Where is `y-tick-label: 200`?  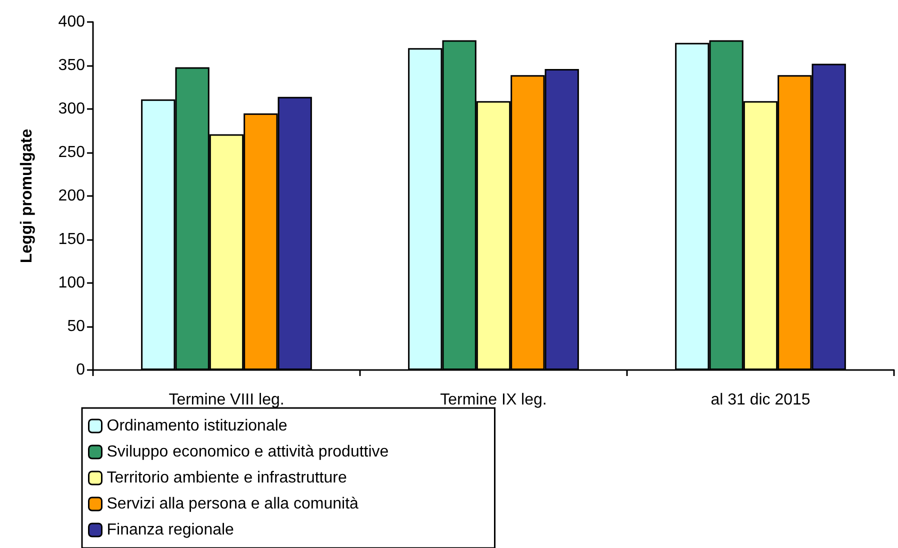
y-tick-label: 200 is located at coordinates (72, 196).